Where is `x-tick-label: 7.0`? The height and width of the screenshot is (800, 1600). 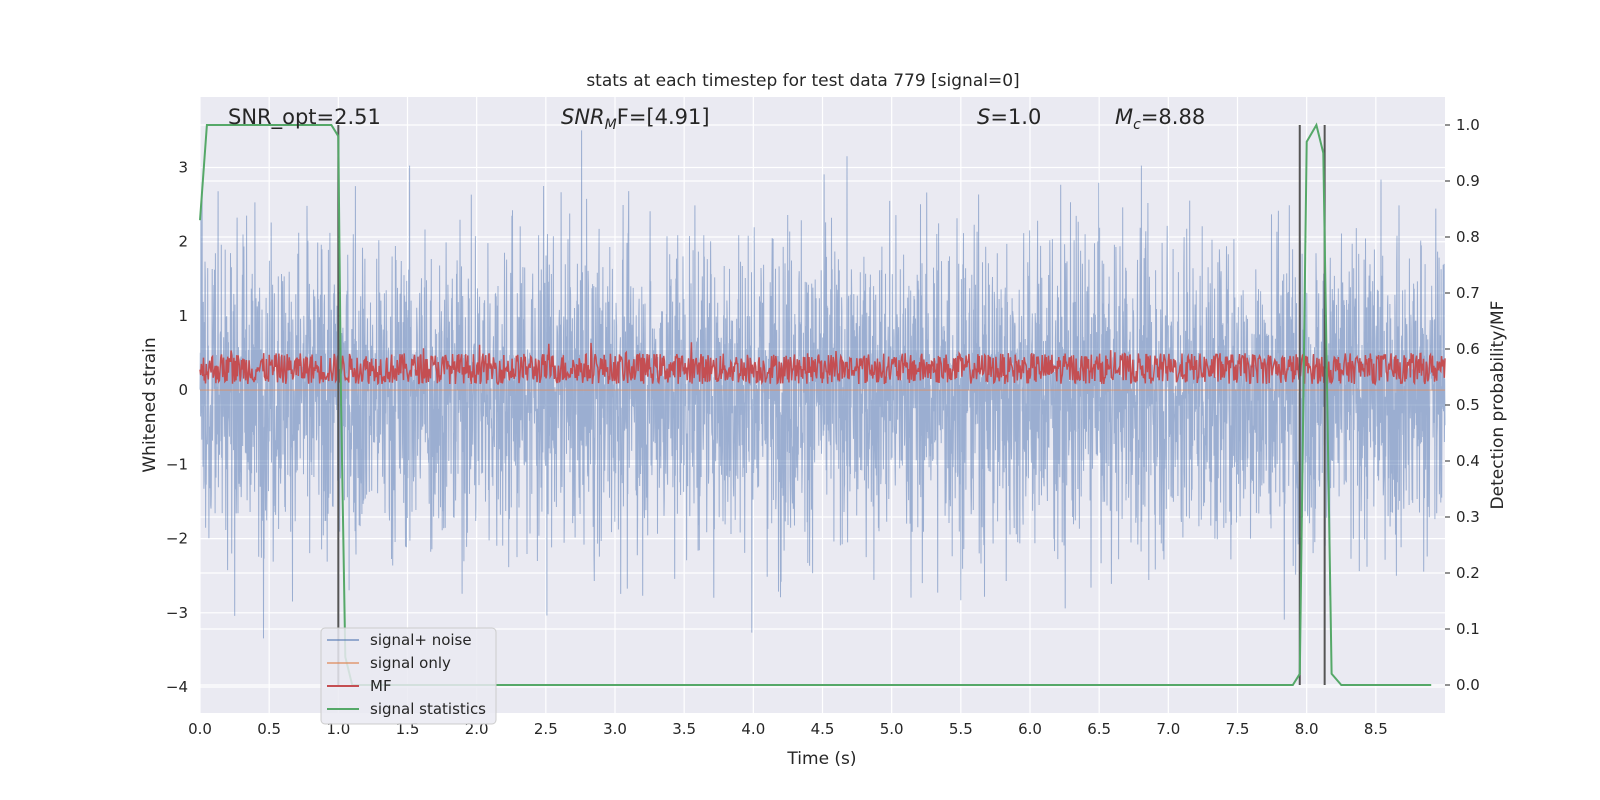 x-tick-label: 7.0 is located at coordinates (1168, 729).